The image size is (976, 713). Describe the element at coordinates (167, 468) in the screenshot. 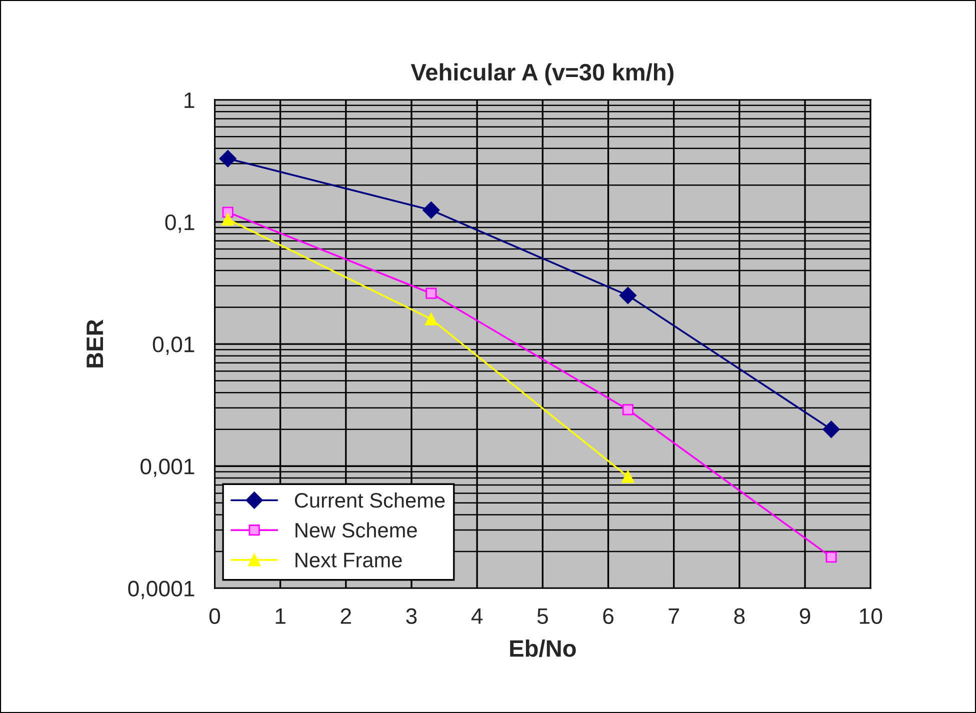

I see `y-tick-label: 0,001` at that location.